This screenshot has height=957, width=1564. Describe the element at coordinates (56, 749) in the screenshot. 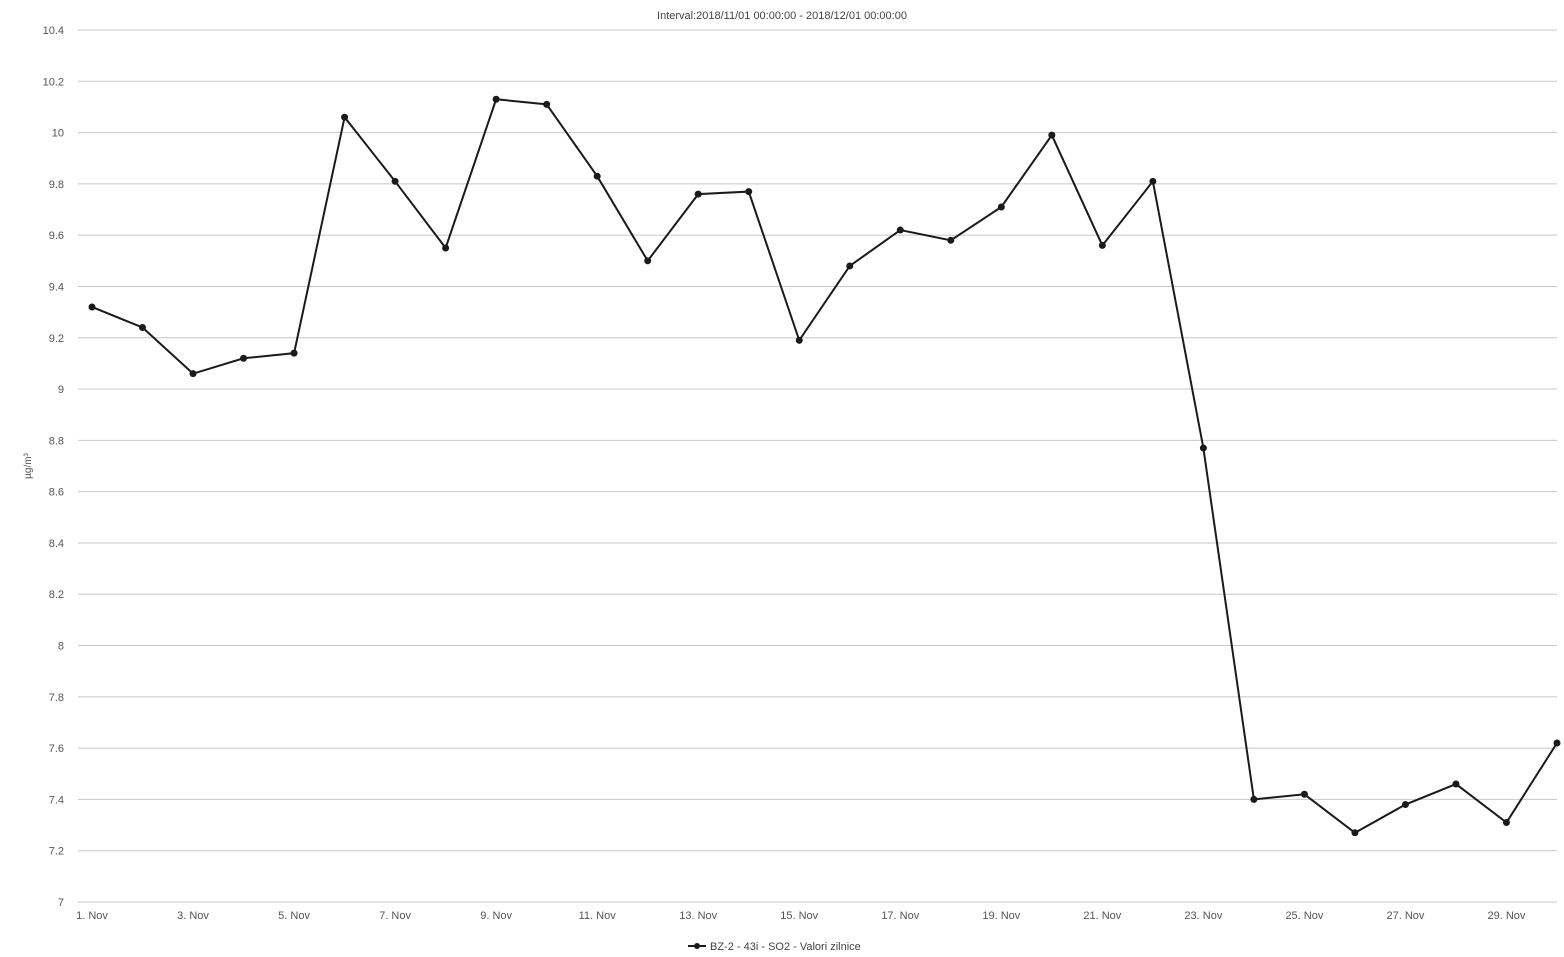

I see `y-tick-label: 7.6` at that location.